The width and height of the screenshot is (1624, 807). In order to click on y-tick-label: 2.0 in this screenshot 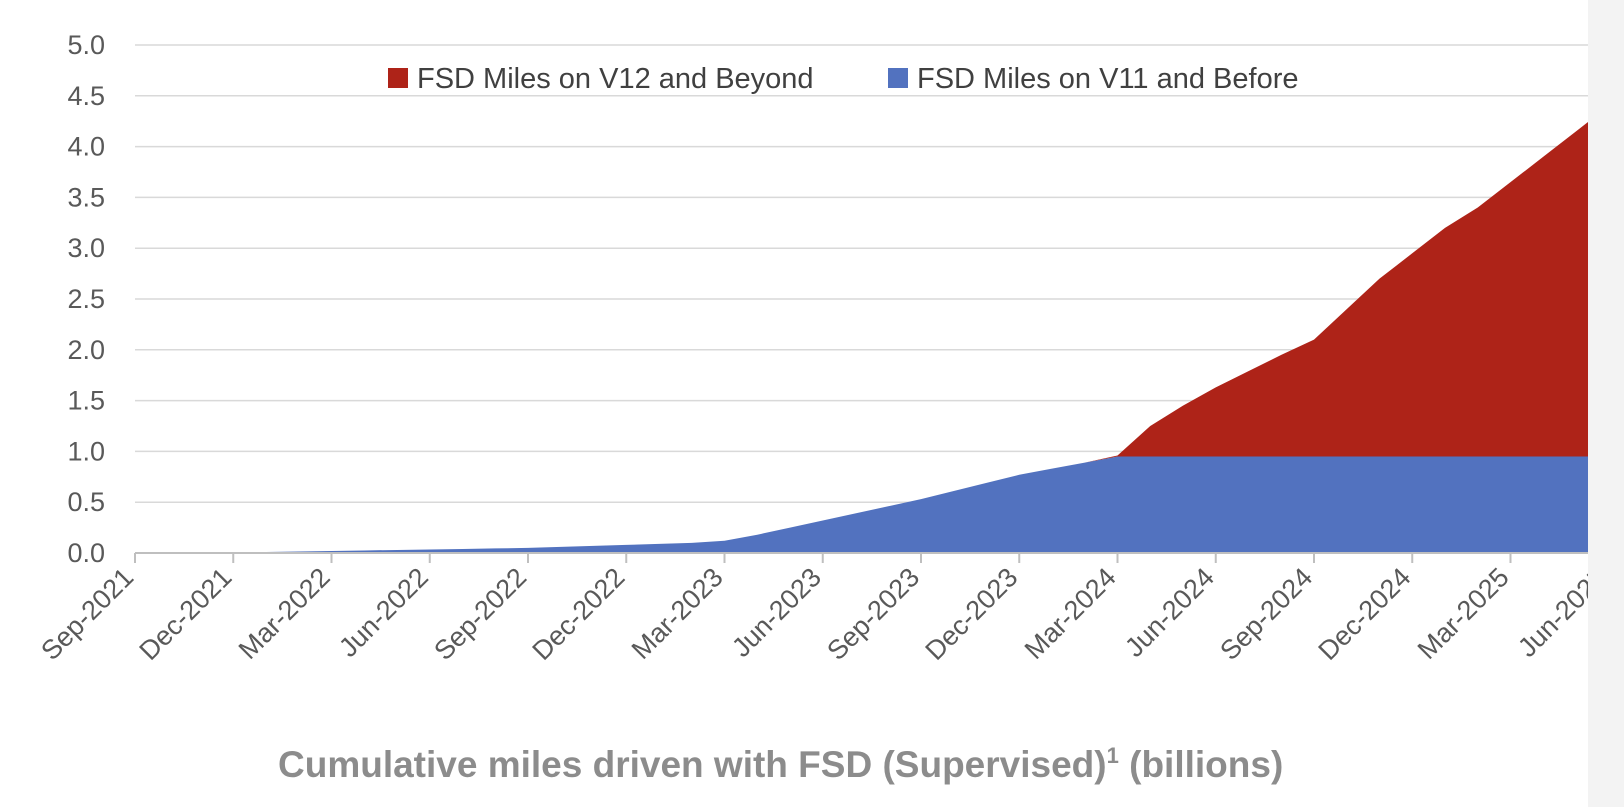, I will do `click(86, 350)`.